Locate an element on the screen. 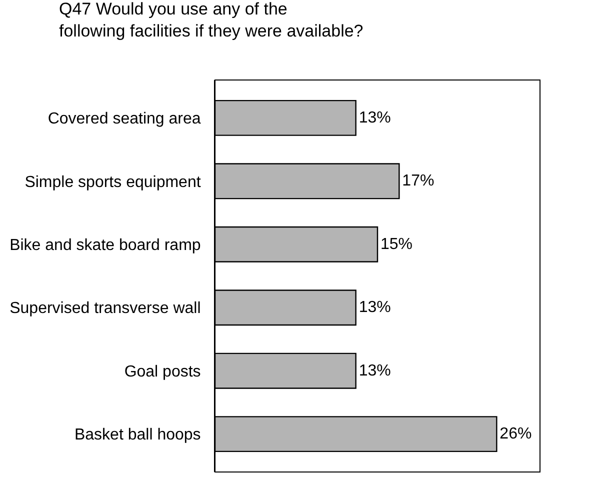 The image size is (590, 482). data-label: 17% is located at coordinates (418, 181).